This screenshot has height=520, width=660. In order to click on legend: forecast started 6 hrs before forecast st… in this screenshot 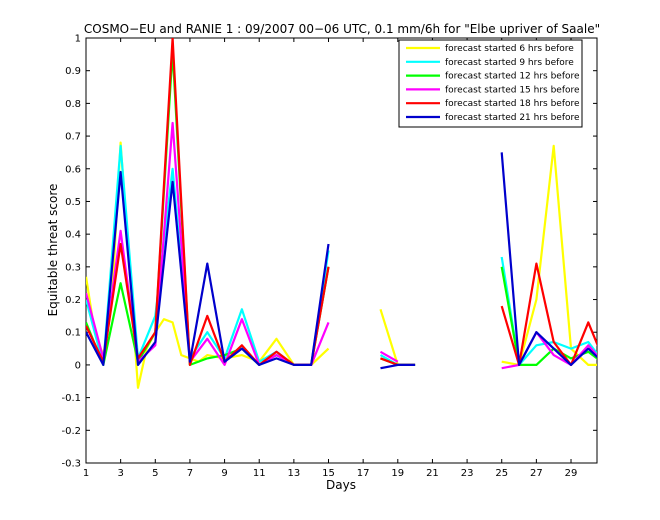, I will do `click(490, 83)`.